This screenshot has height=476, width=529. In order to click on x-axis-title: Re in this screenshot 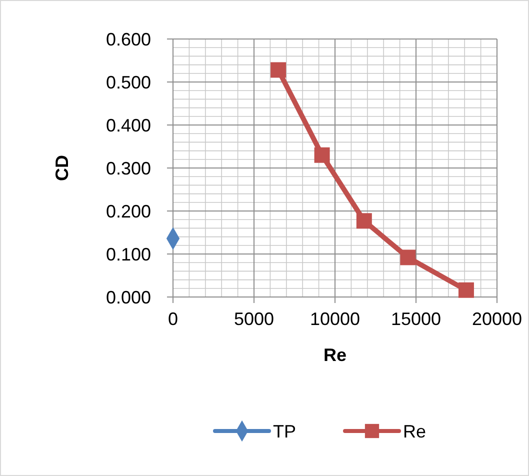, I will do `click(335, 355)`.